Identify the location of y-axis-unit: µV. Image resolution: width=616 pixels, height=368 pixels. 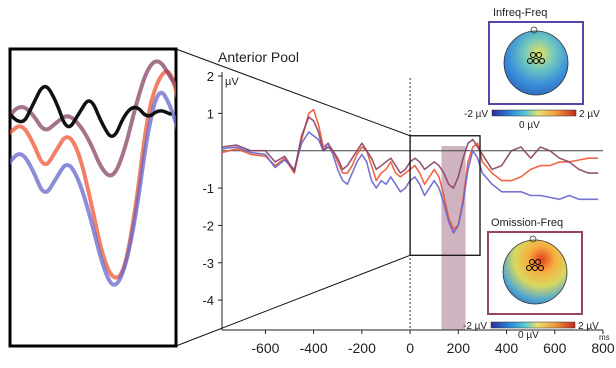
(232, 82).